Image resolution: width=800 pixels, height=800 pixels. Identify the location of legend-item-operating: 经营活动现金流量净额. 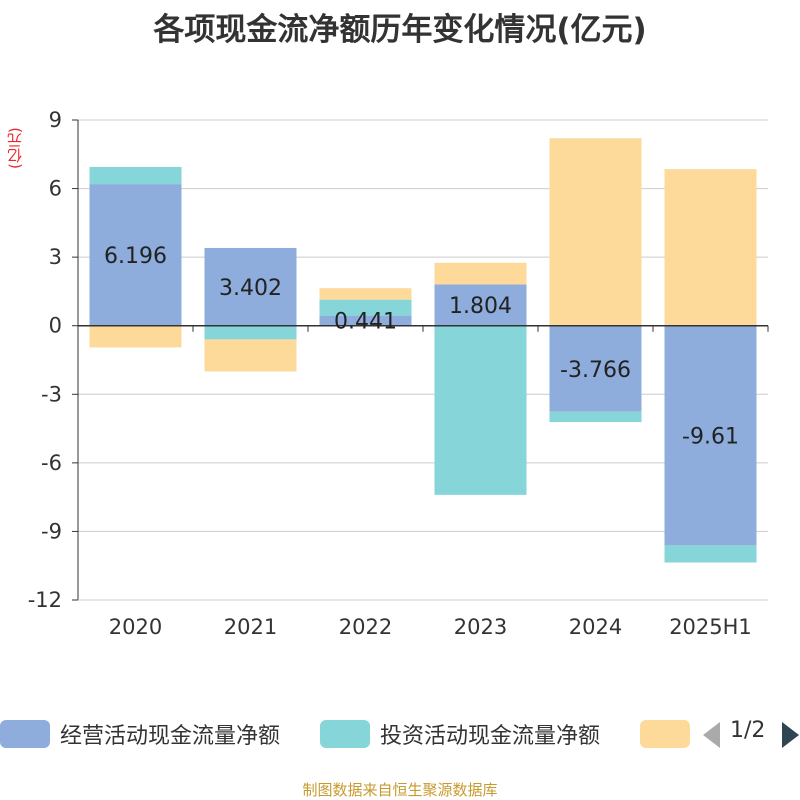
(140, 734).